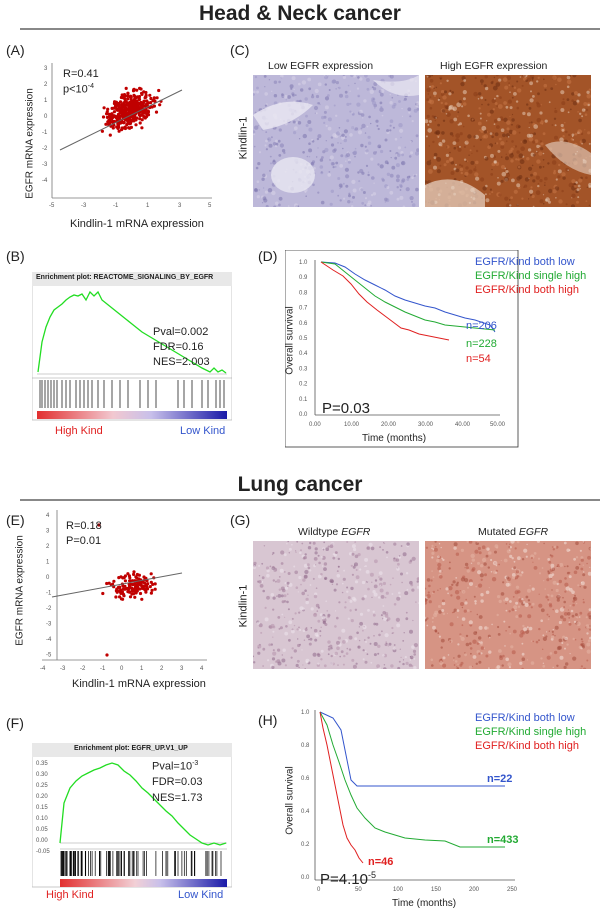  Describe the element at coordinates (240, 520) in the screenshot. I see `panel-label-g: (G)` at that location.